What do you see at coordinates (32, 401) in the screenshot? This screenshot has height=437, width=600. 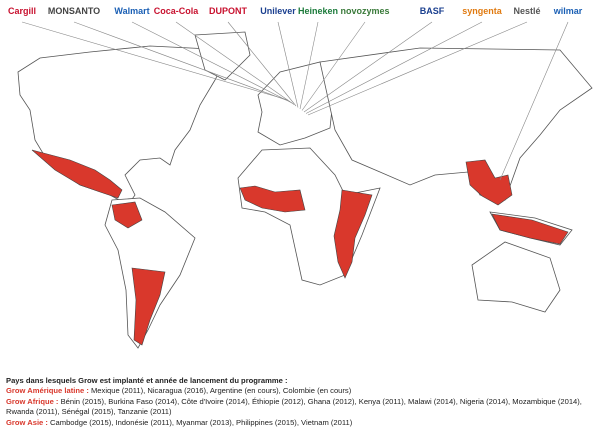 I see `region-label: Grow Afrique :` at bounding box center [32, 401].